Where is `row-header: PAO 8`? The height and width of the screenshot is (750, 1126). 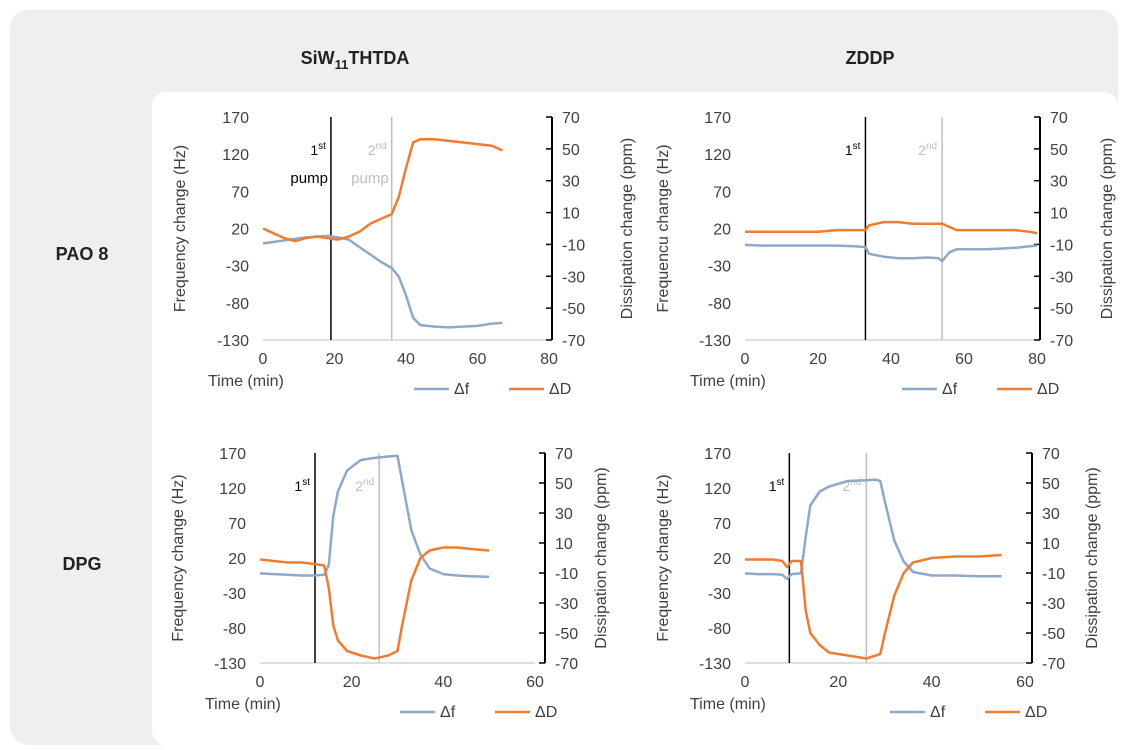 row-header: PAO 8 is located at coordinates (82, 254).